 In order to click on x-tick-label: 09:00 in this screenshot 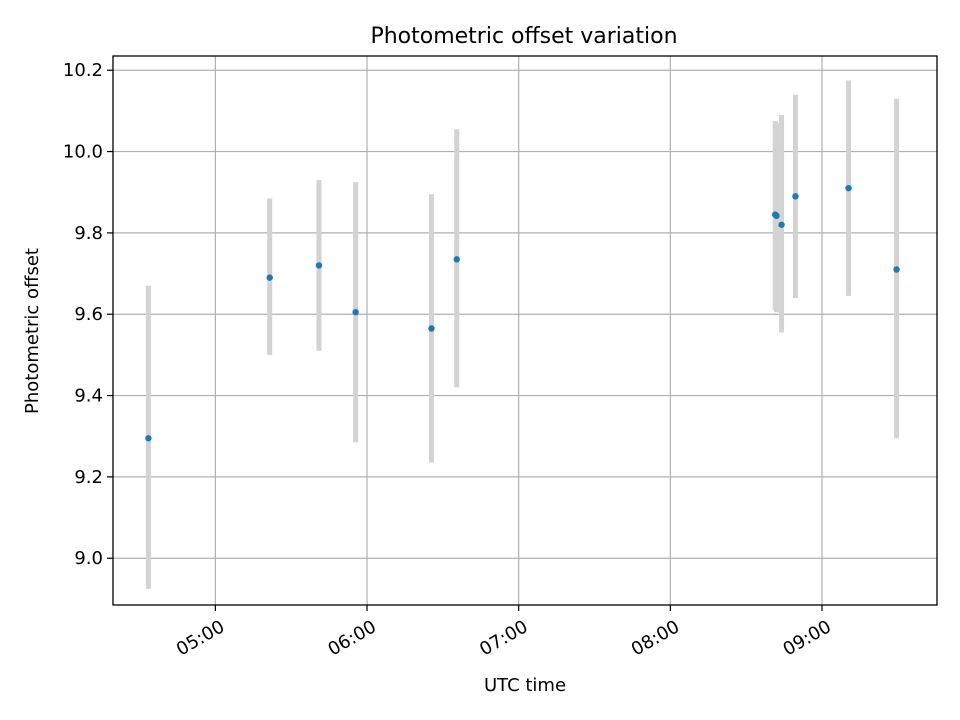, I will do `click(806, 638)`.